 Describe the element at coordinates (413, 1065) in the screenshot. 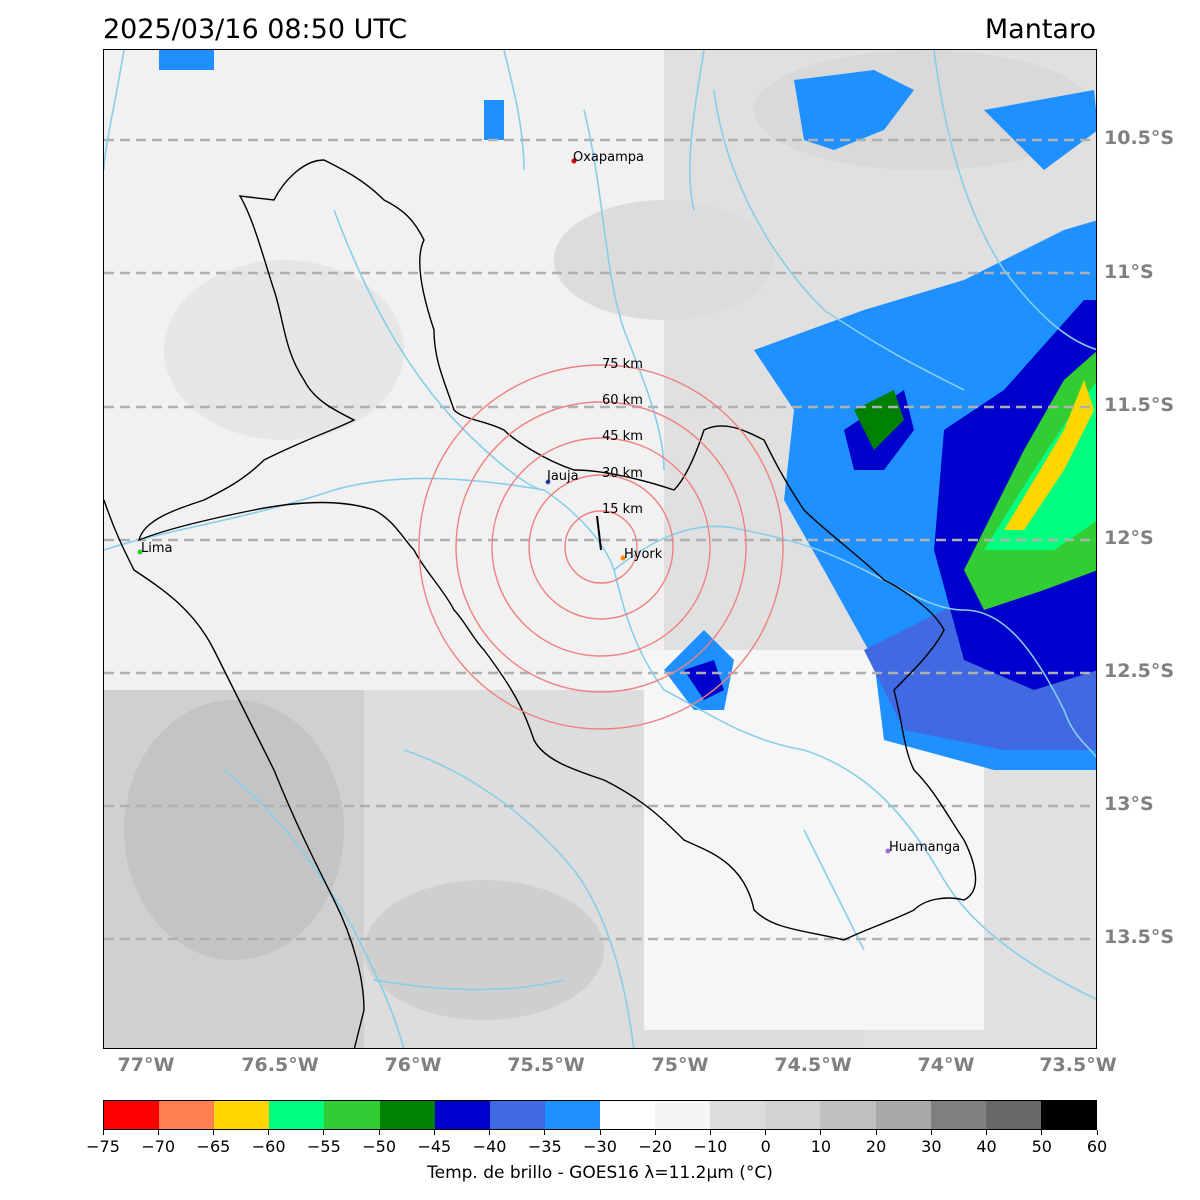

I see `lon-label-76w: 76°W` at that location.